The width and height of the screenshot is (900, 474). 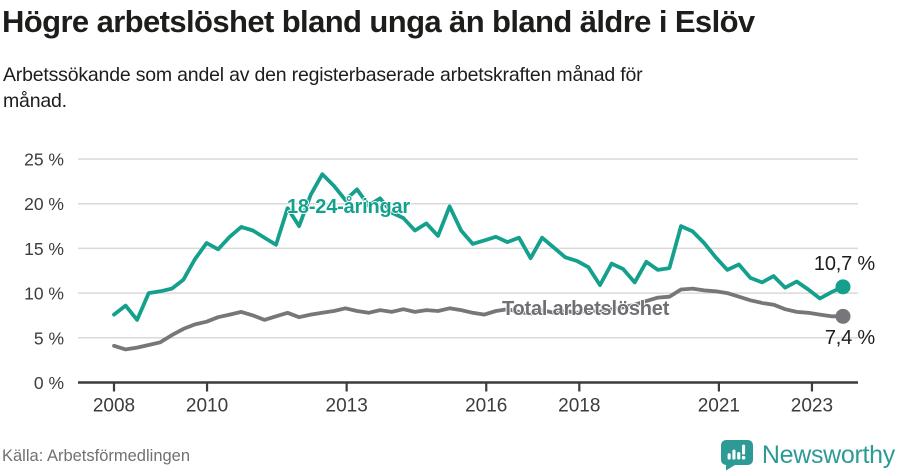 I want to click on newsworthy-logo: Newsworthy, so click(x=807, y=455).